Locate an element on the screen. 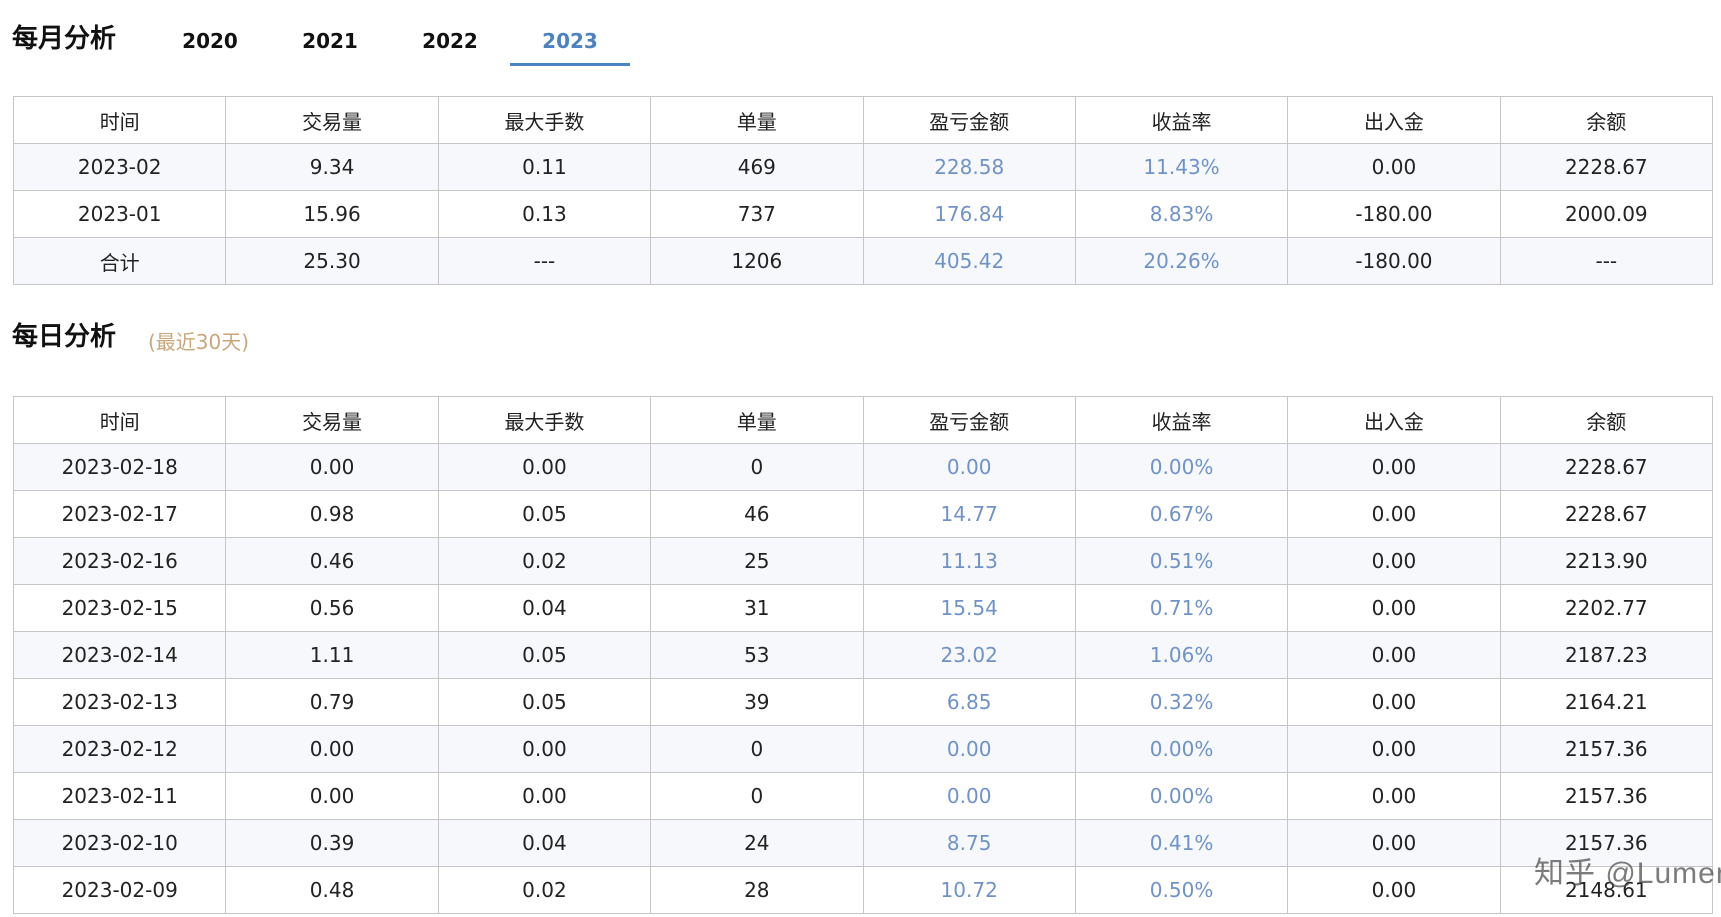  cell-return-rate: 0.32% is located at coordinates (1181, 702).